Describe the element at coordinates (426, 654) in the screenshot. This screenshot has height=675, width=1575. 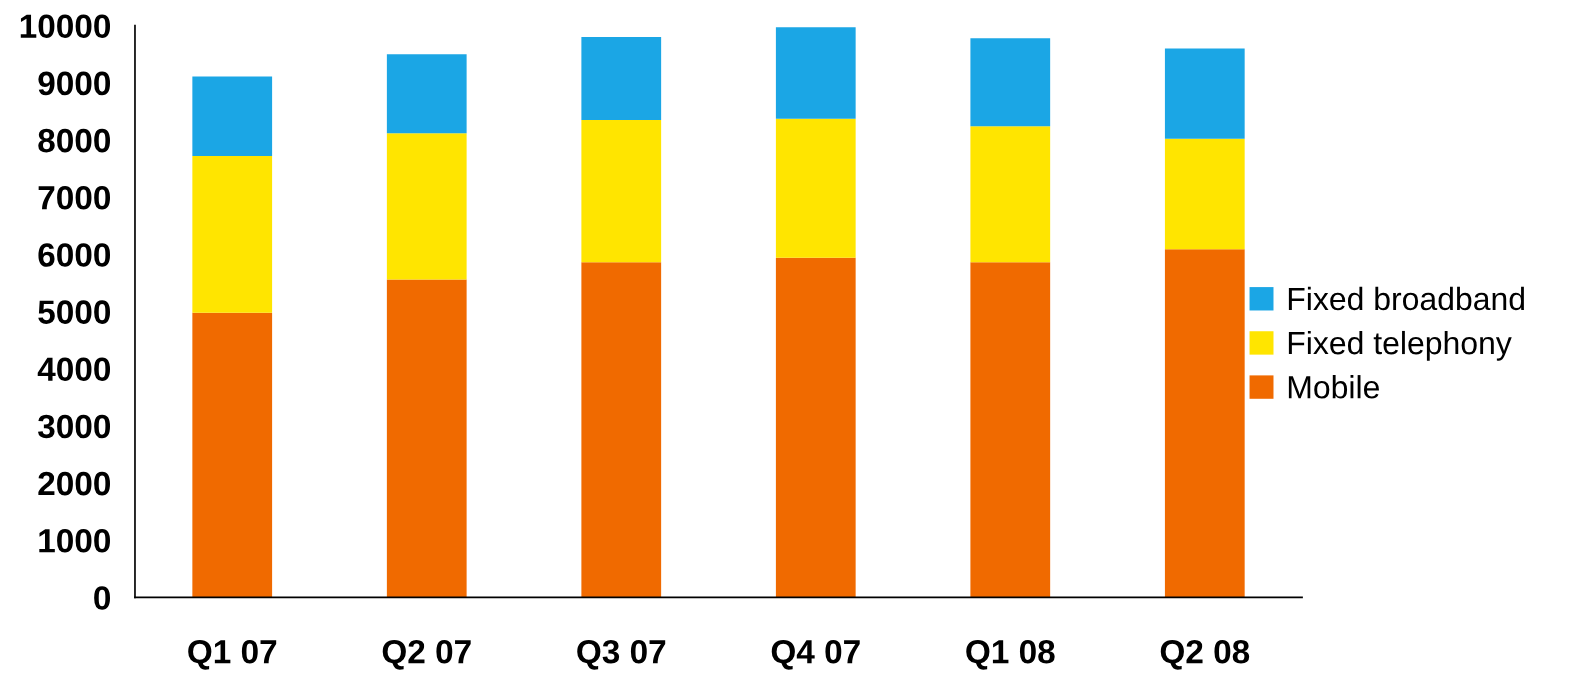
I see `x-tick-label: Q2 07` at that location.